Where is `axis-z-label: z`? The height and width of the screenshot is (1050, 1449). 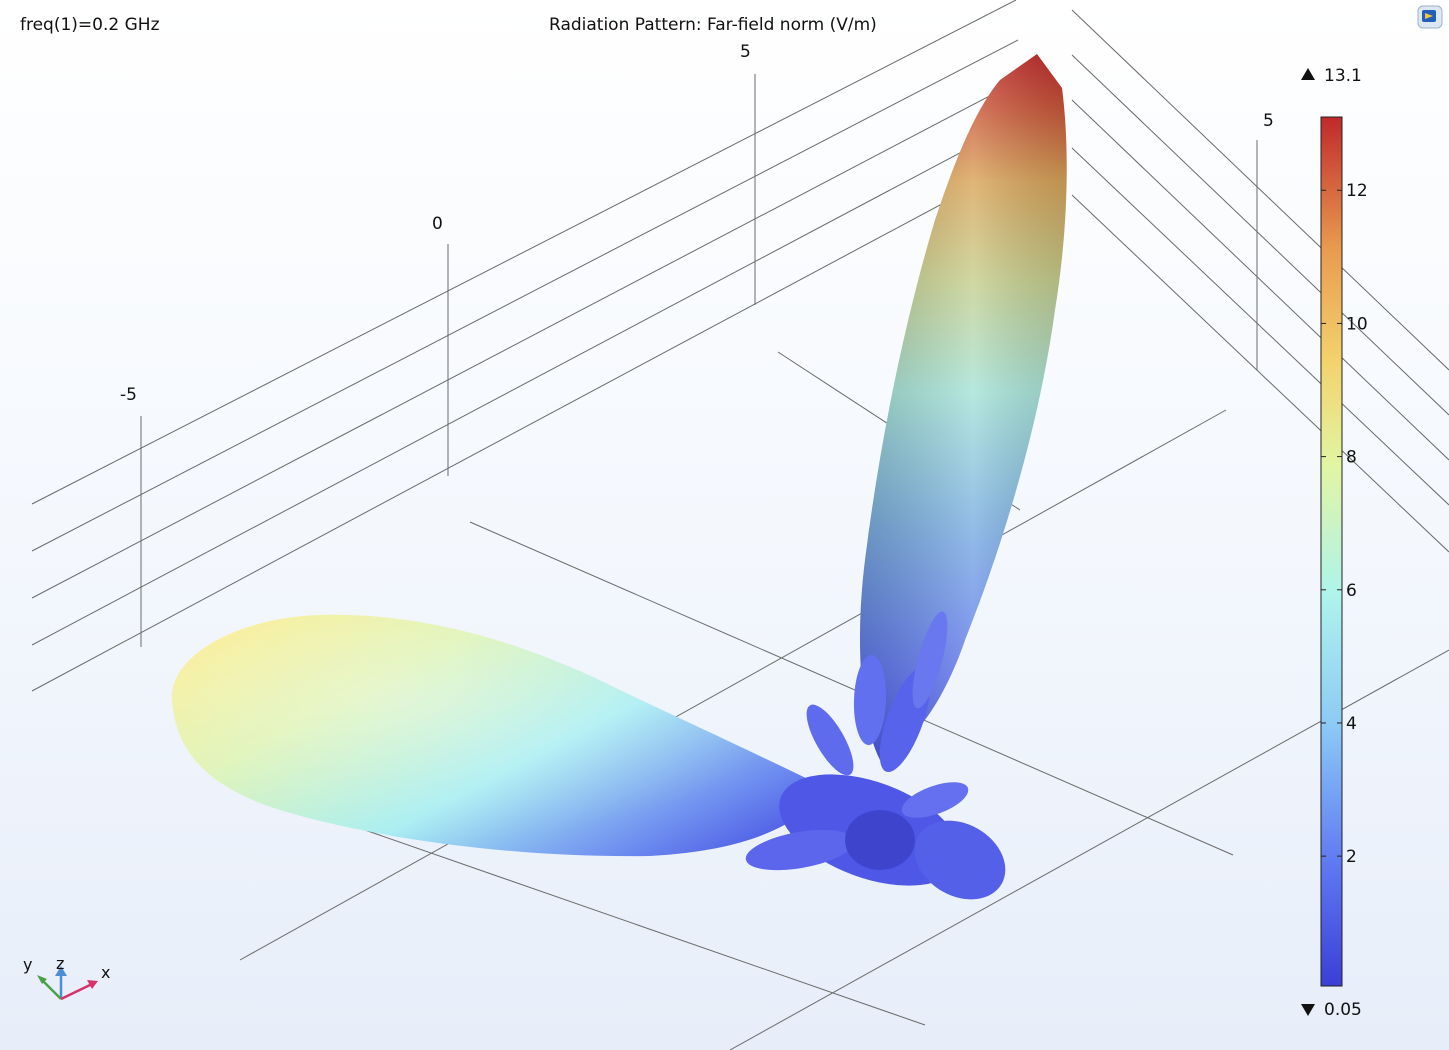 axis-z-label: z is located at coordinates (60, 963).